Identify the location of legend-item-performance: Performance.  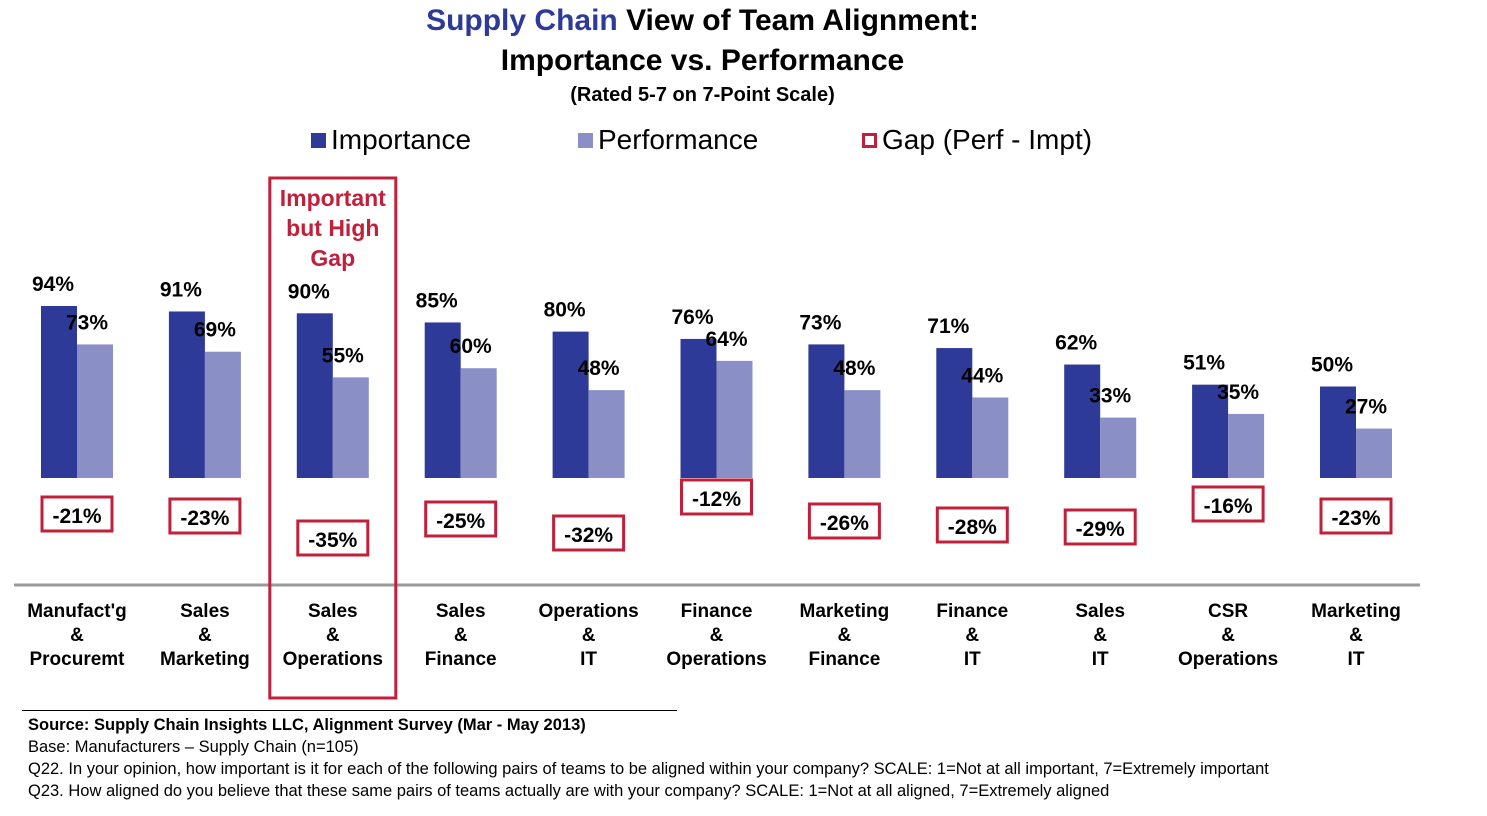
(668, 140).